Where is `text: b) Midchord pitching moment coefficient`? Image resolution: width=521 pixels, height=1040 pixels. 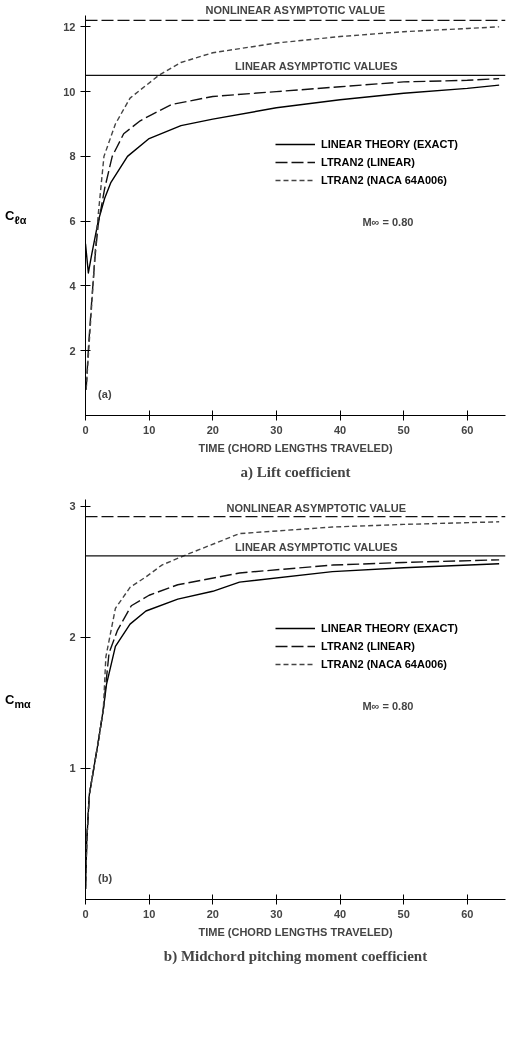 text: b) Midchord pitching moment coefficient is located at coordinates (295, 956).